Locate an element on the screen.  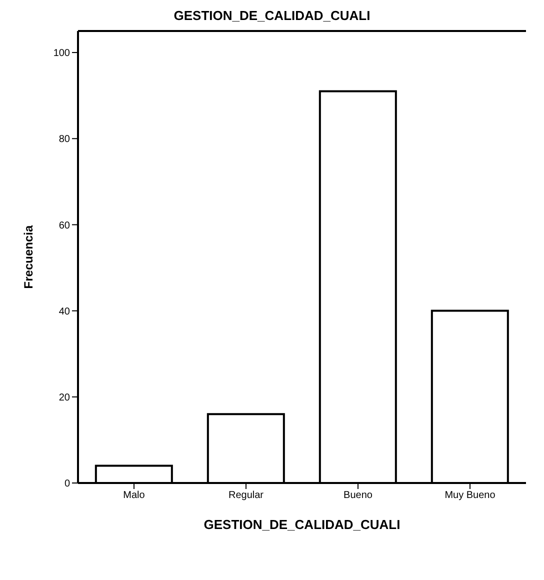
y-tick-label: 0 is located at coordinates (67, 484).